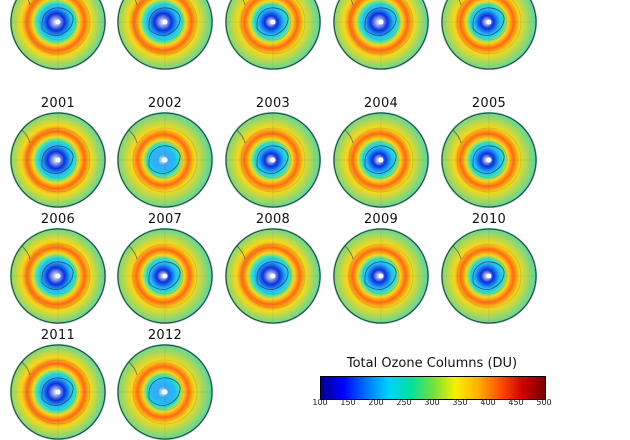 This screenshot has height=440, width=630. I want to click on colorbar-tick-label: 100, so click(320, 402).